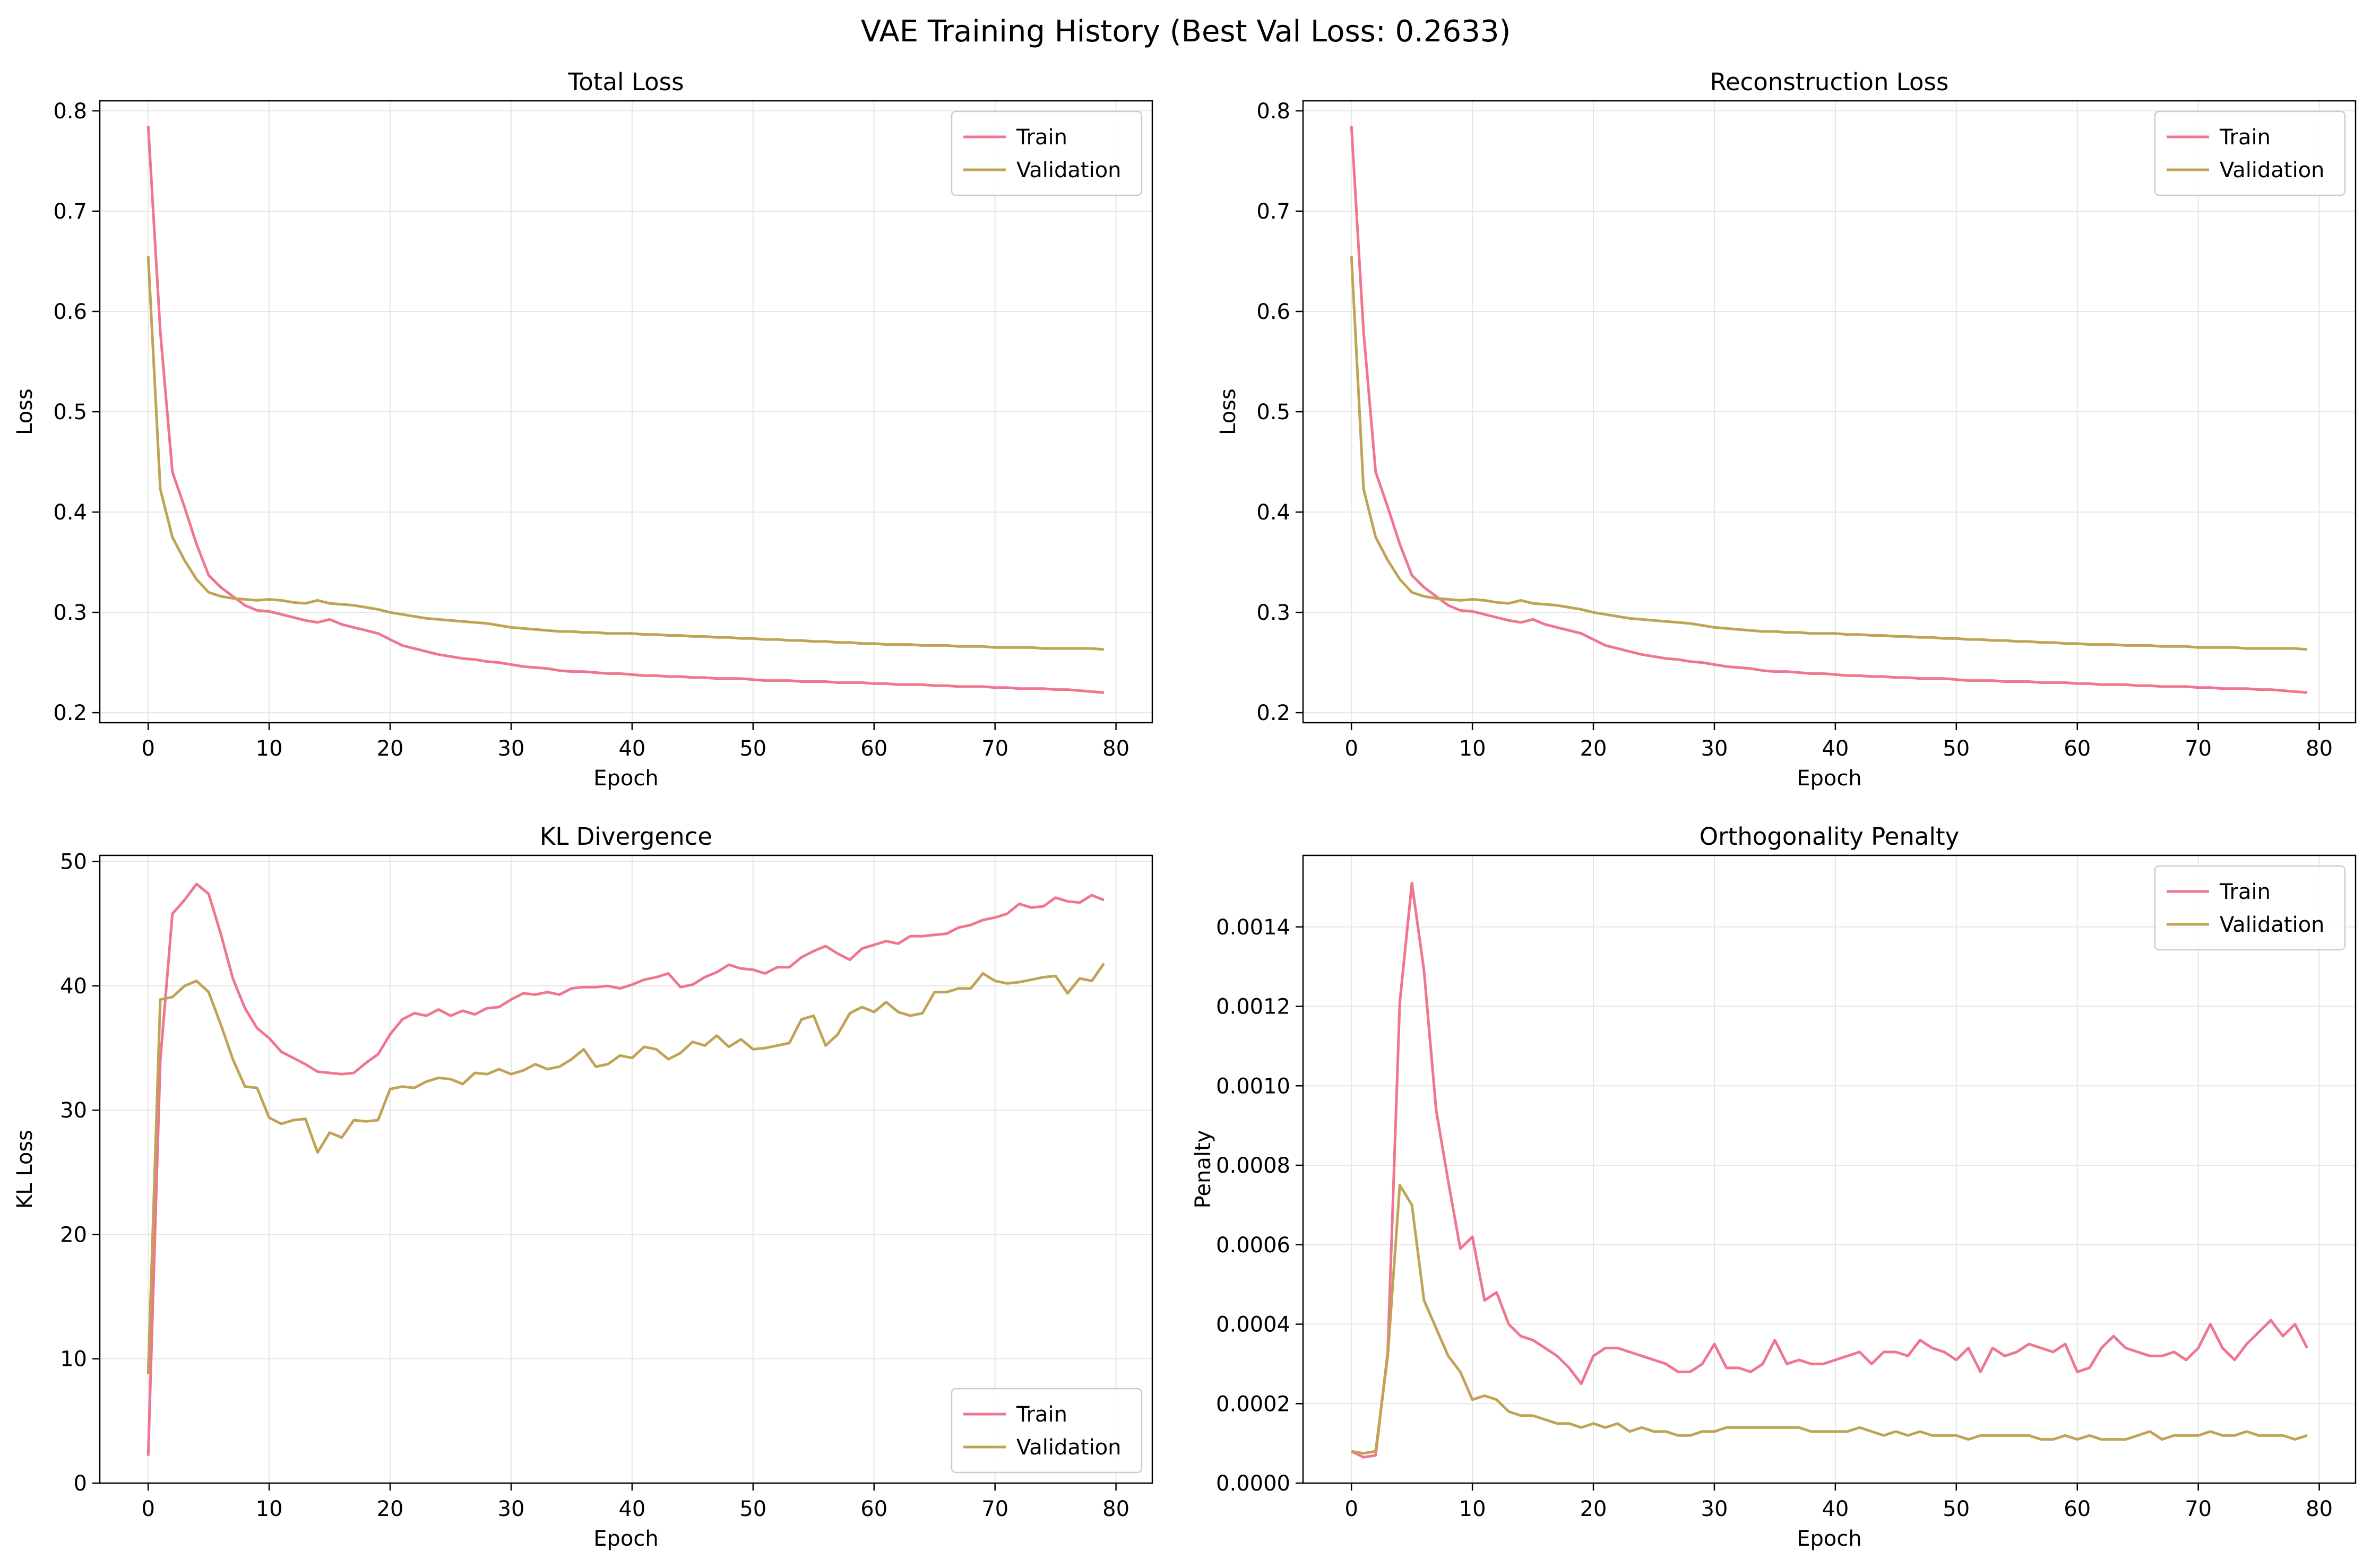  Describe the element at coordinates (1829, 453) in the screenshot. I see `panel1-series-line-validation` at that location.